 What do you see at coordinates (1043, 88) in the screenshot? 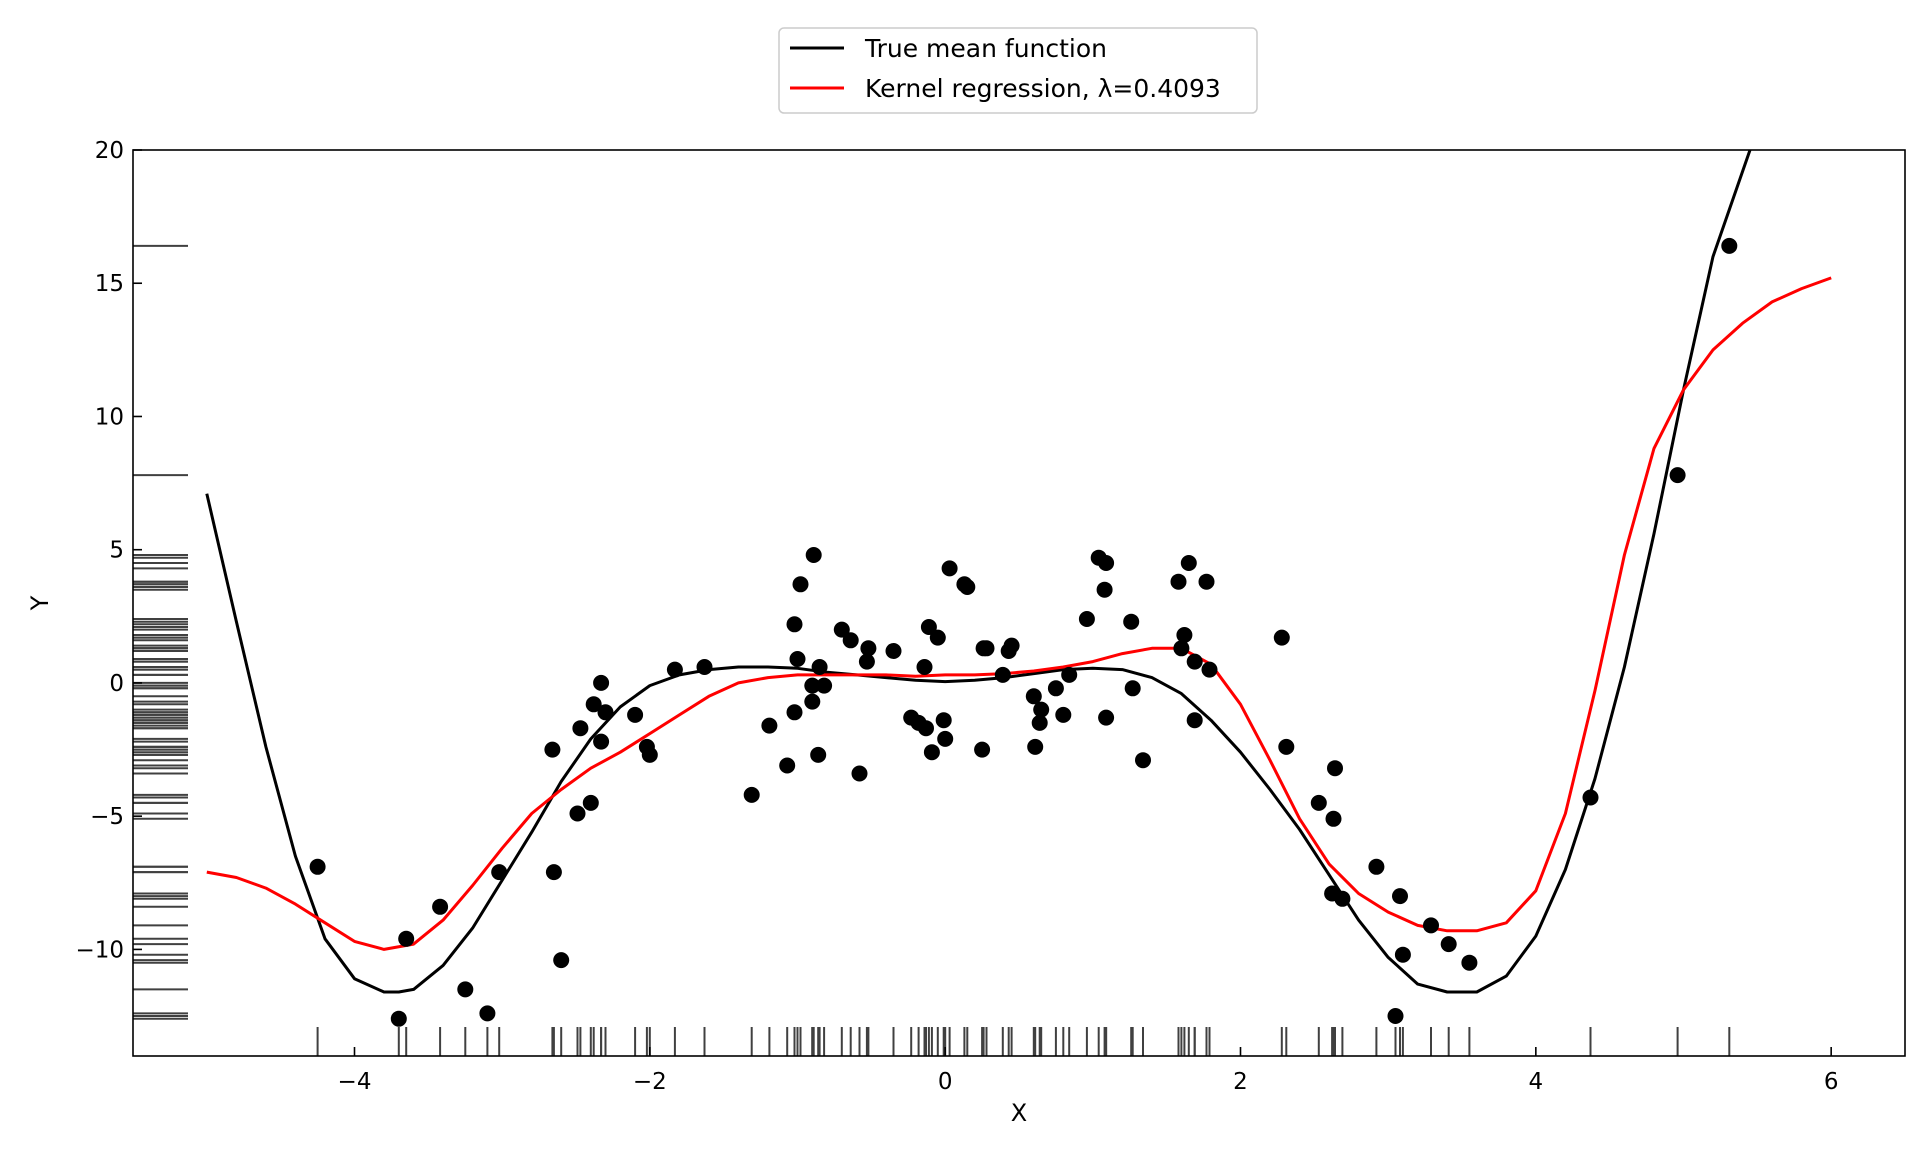
I see `legend-label-kernel-regression: Kernel regression, λ=0.4093` at bounding box center [1043, 88].